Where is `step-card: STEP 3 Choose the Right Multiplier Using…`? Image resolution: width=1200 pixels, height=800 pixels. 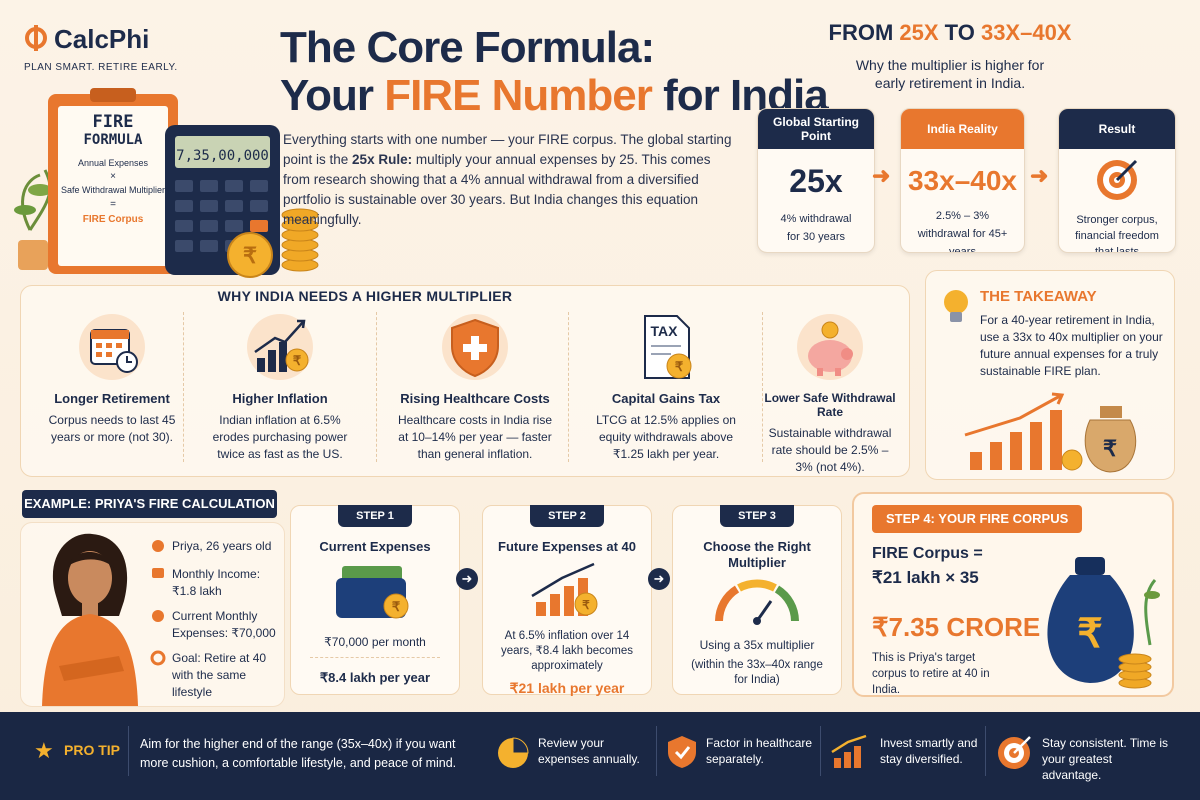 step-card: STEP 3 Choose the Right Multiplier Using… is located at coordinates (757, 600).